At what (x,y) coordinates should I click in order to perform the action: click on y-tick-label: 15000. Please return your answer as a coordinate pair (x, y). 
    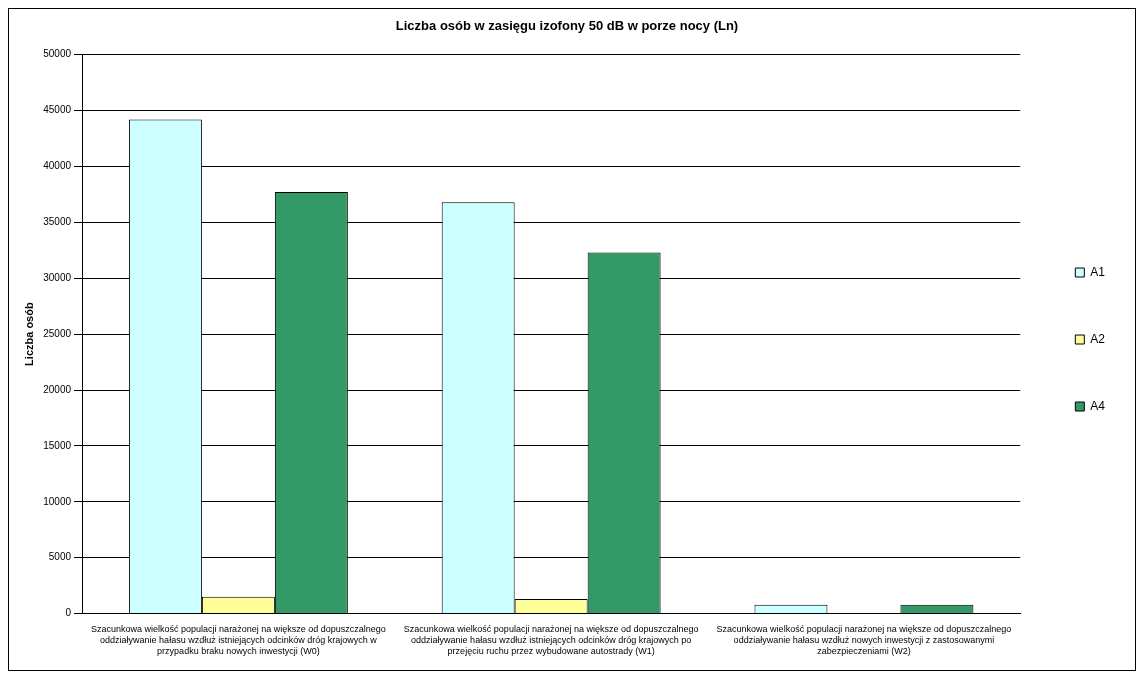
    Looking at the image, I should click on (57, 445).